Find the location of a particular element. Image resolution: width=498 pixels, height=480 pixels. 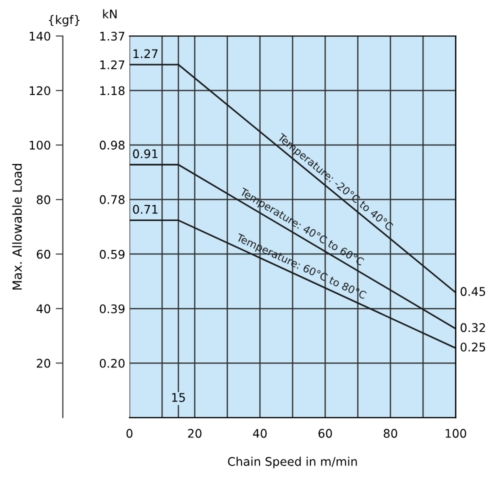

y2-axis-title: kN is located at coordinates (110, 13).